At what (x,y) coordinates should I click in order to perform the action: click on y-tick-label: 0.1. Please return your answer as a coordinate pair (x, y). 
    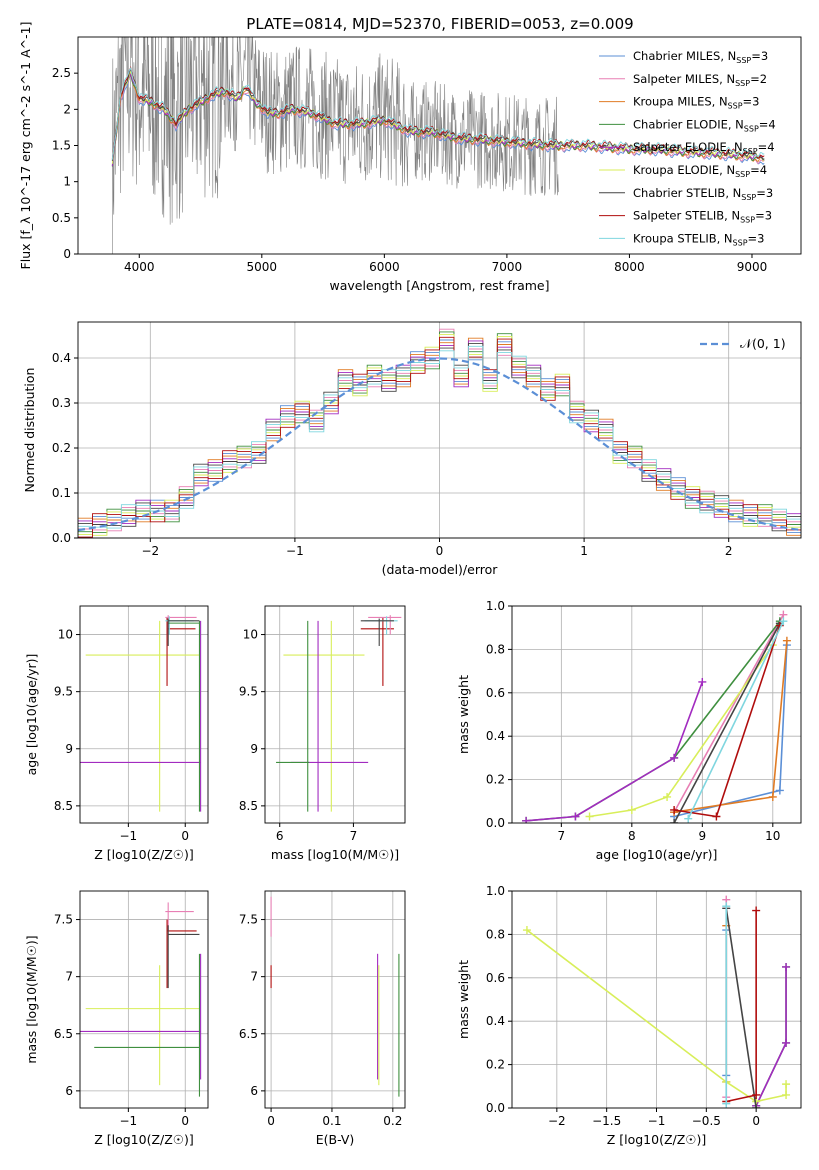
    Looking at the image, I should click on (61, 493).